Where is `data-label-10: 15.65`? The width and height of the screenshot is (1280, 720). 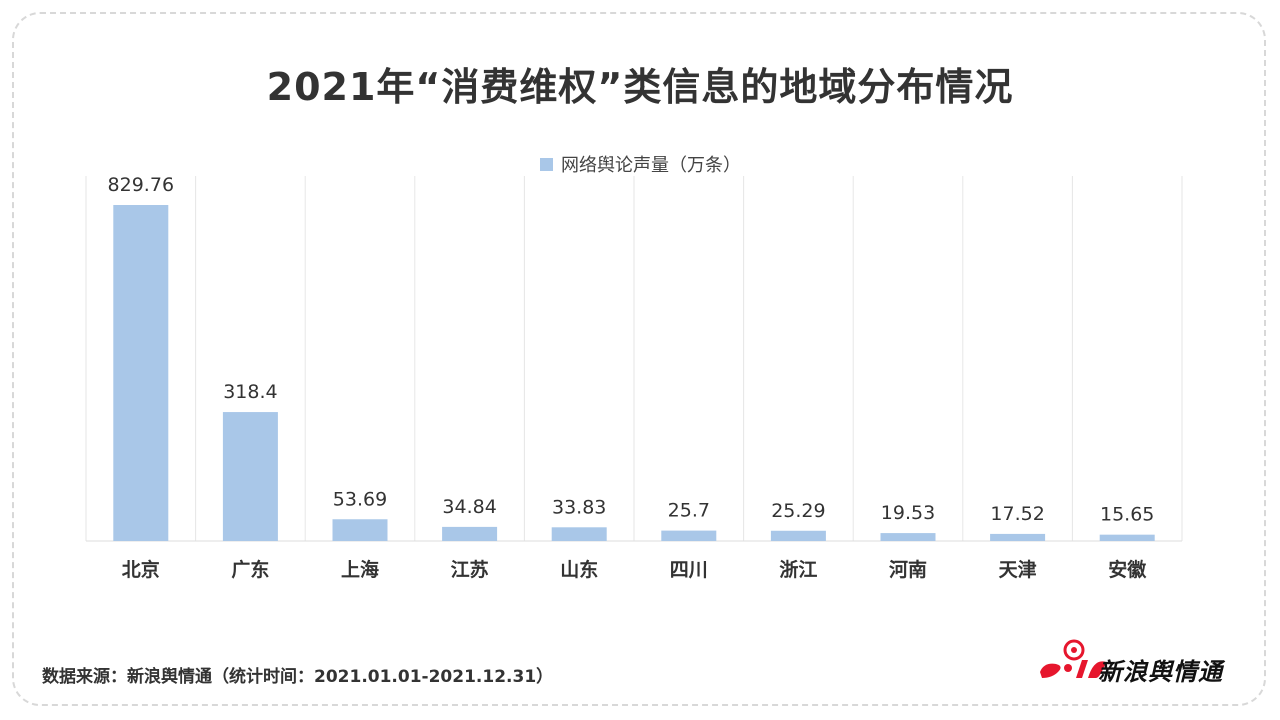
data-label-10: 15.65 is located at coordinates (1127, 515).